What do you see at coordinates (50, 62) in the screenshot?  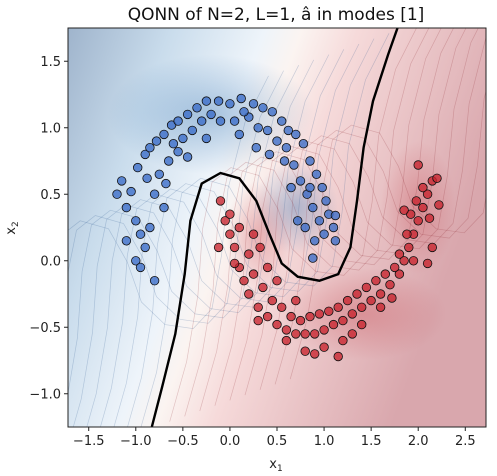 I see `y-tick-label: 1.5` at bounding box center [50, 62].